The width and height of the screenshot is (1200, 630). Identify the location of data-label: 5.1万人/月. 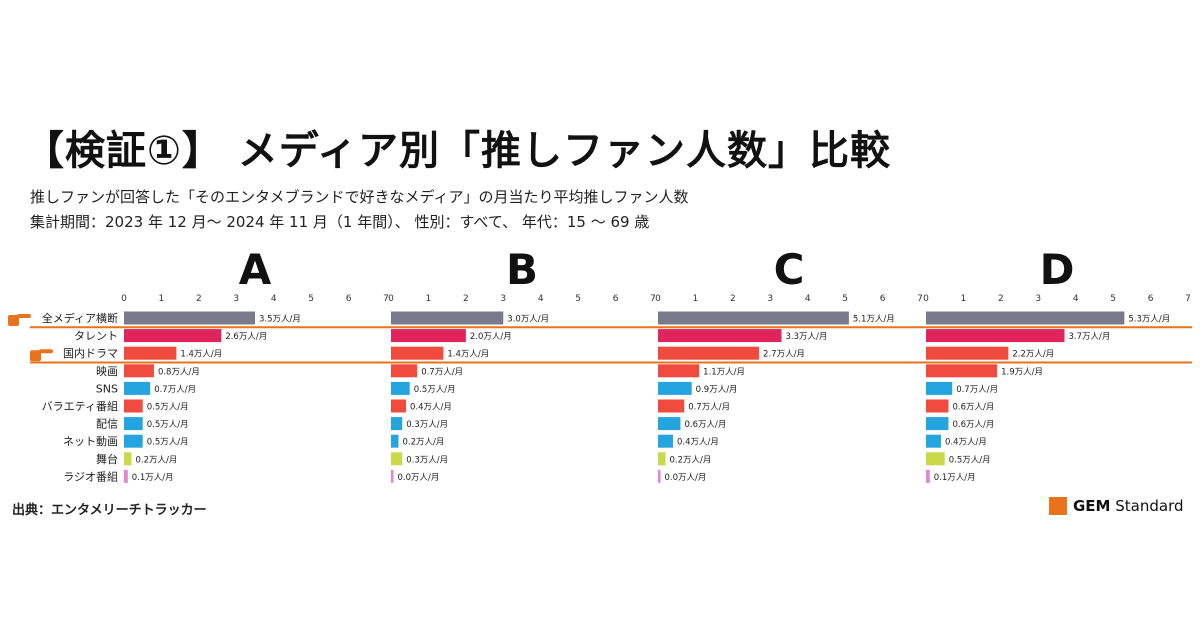
(874, 320).